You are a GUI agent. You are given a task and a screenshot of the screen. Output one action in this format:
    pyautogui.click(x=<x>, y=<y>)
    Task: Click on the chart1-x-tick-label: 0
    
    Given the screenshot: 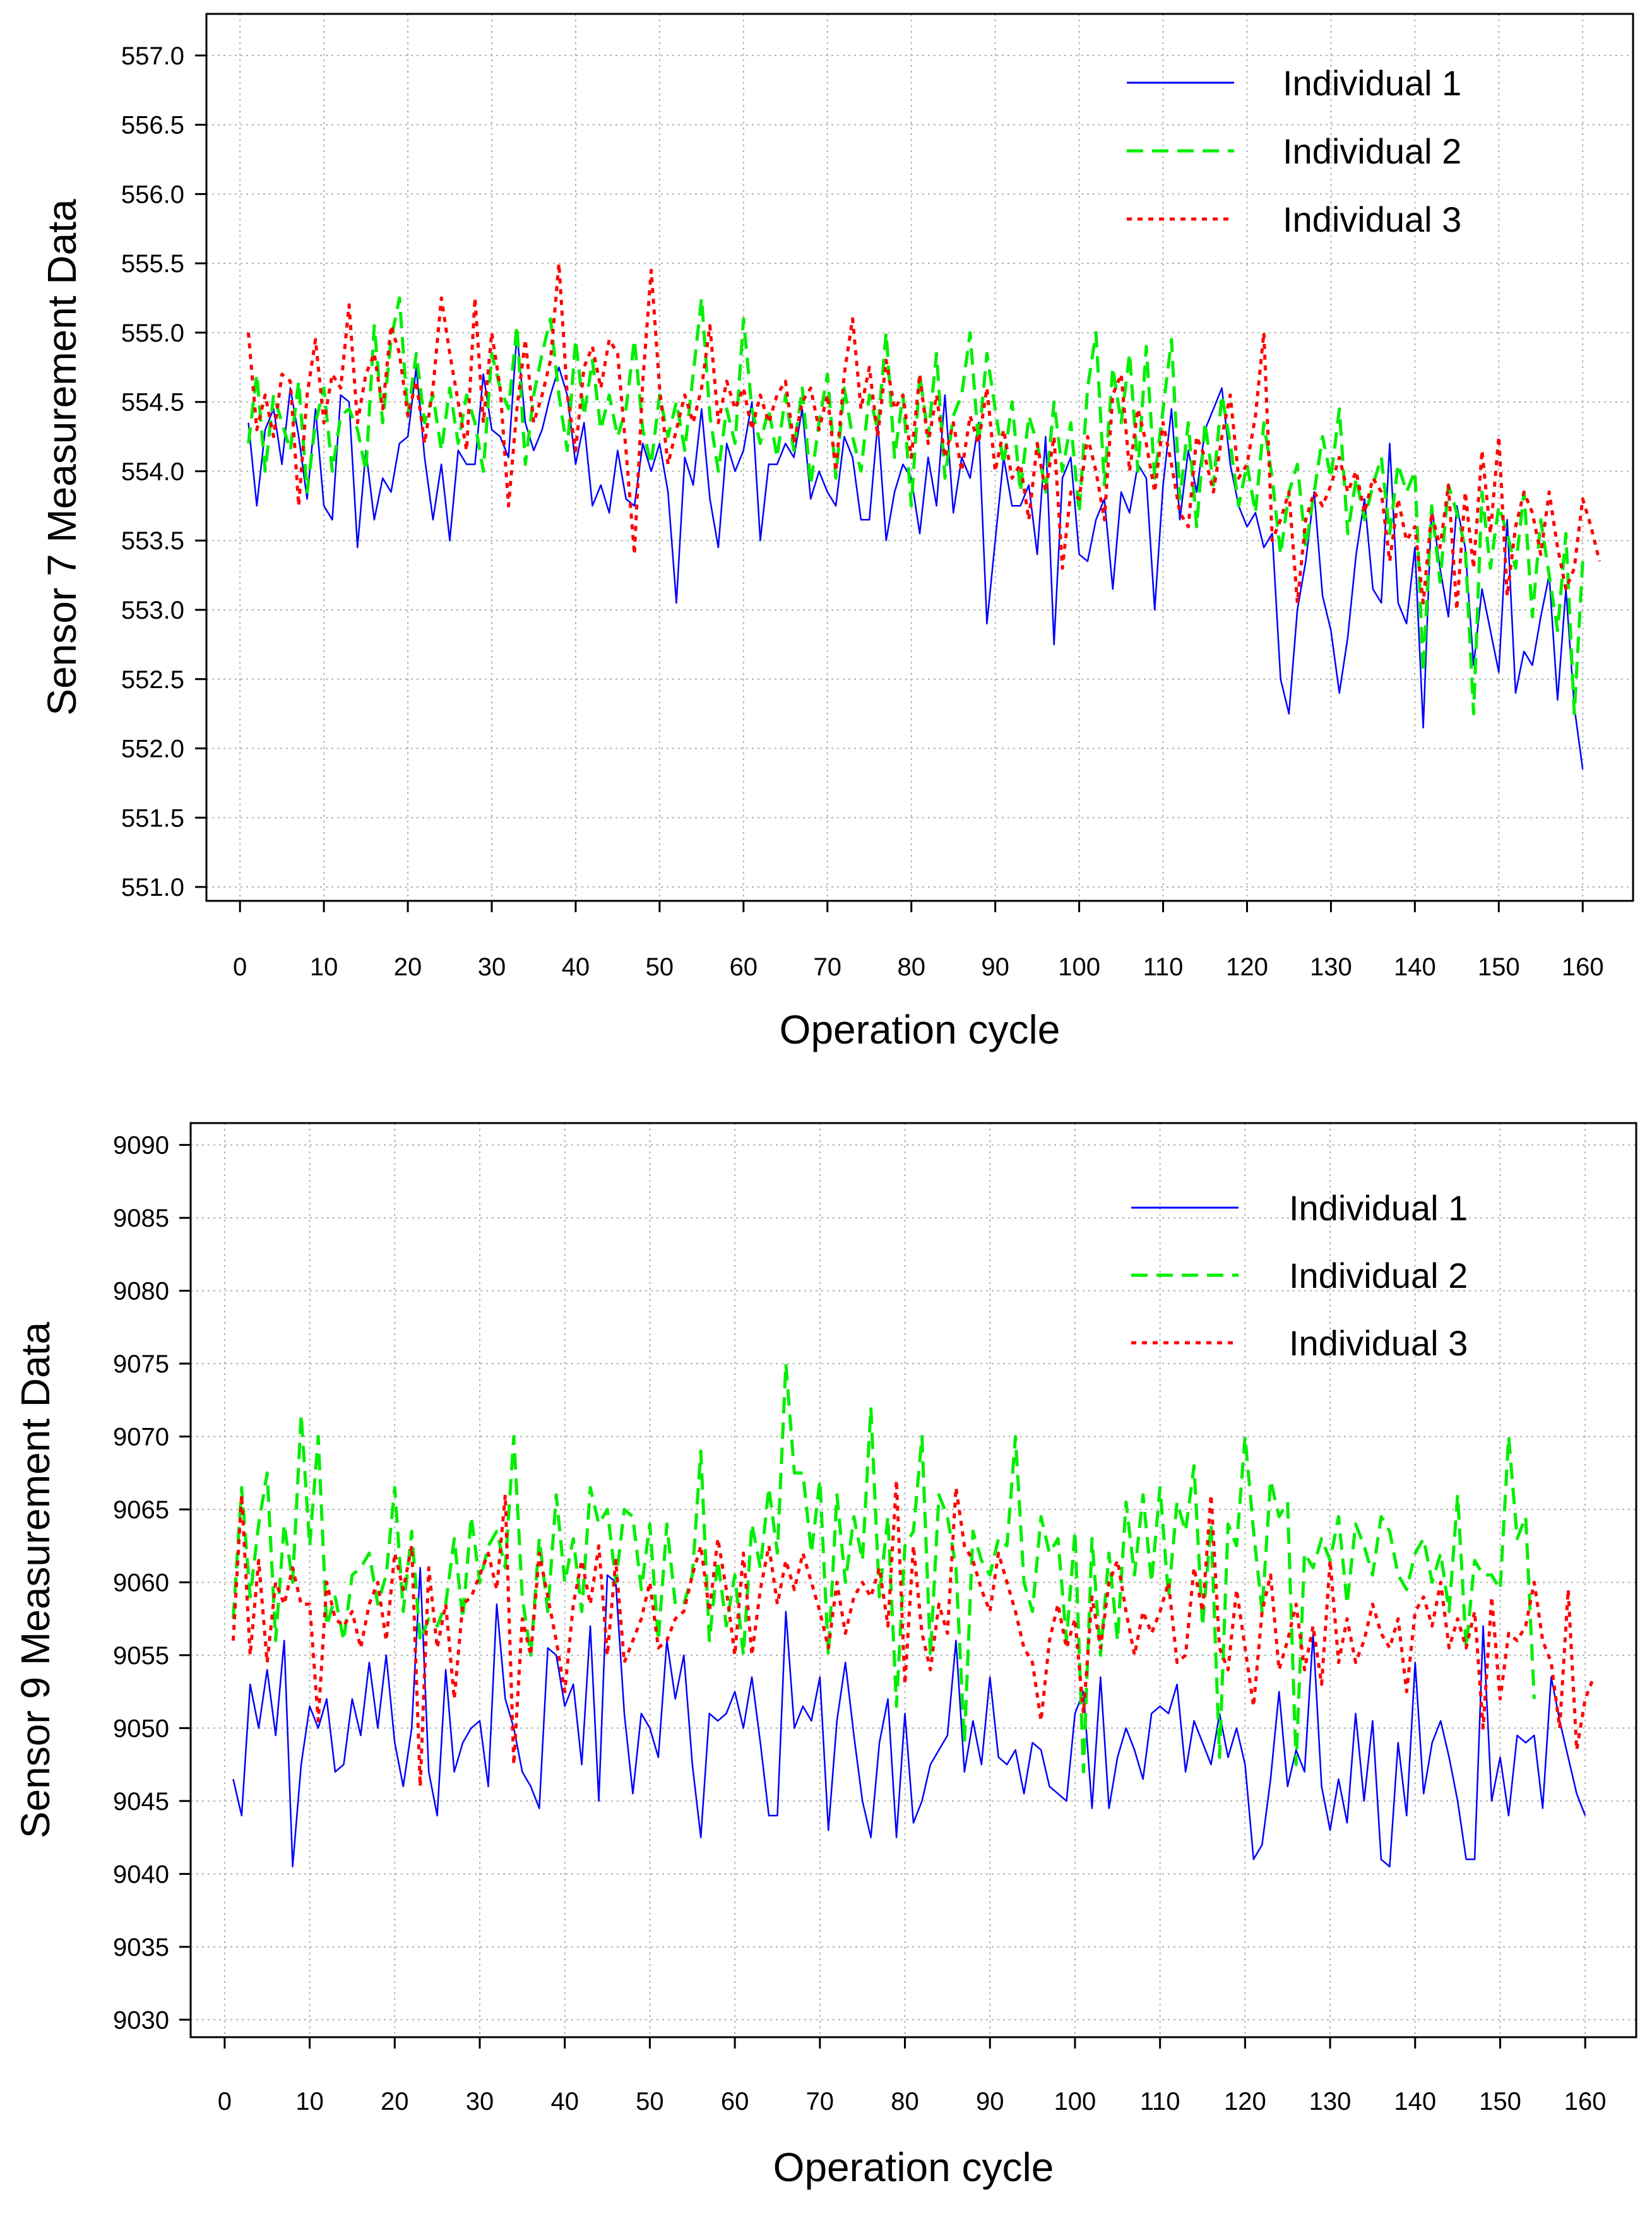 What is the action you would take?
    pyautogui.click(x=240, y=967)
    